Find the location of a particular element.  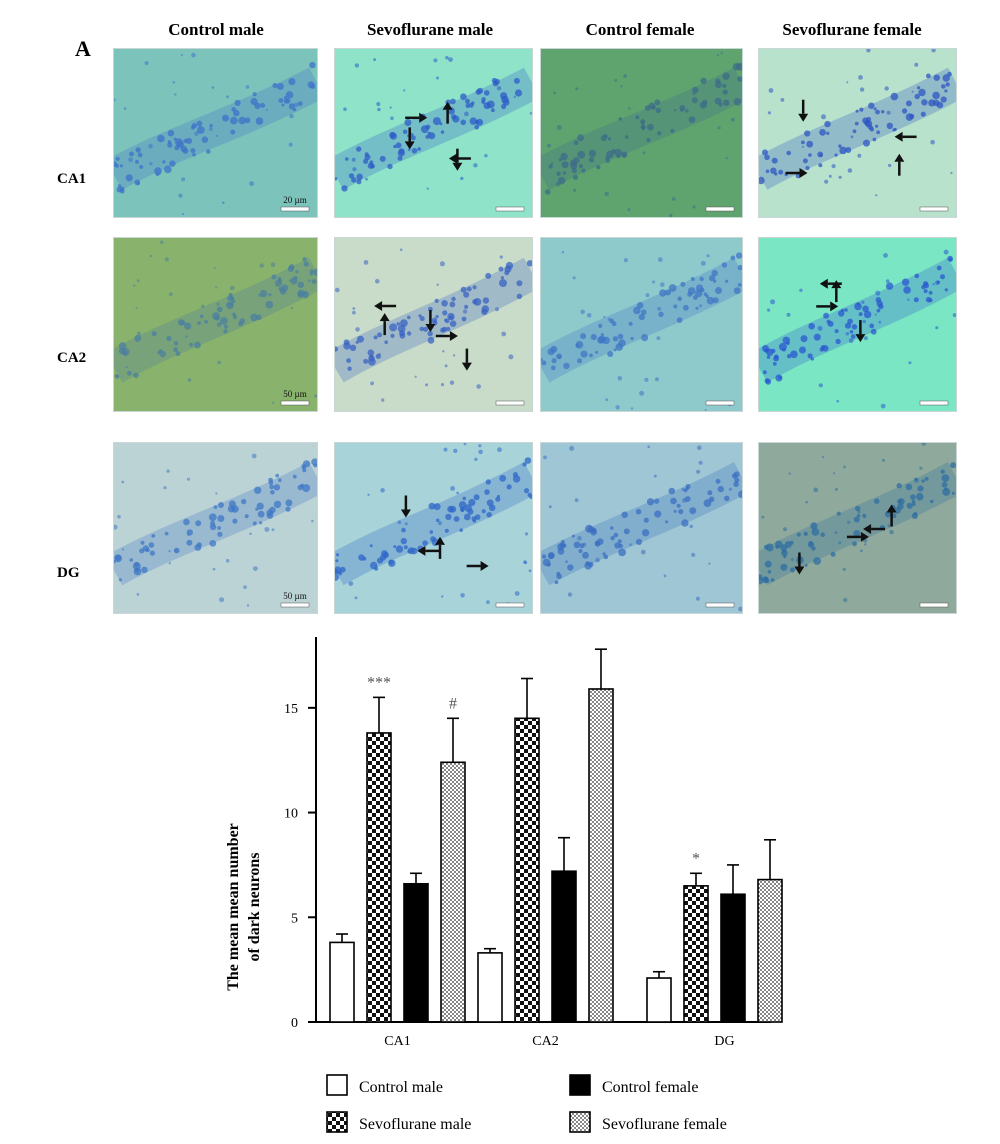

x-category-label-ca2: CA2 is located at coordinates (545, 1041).